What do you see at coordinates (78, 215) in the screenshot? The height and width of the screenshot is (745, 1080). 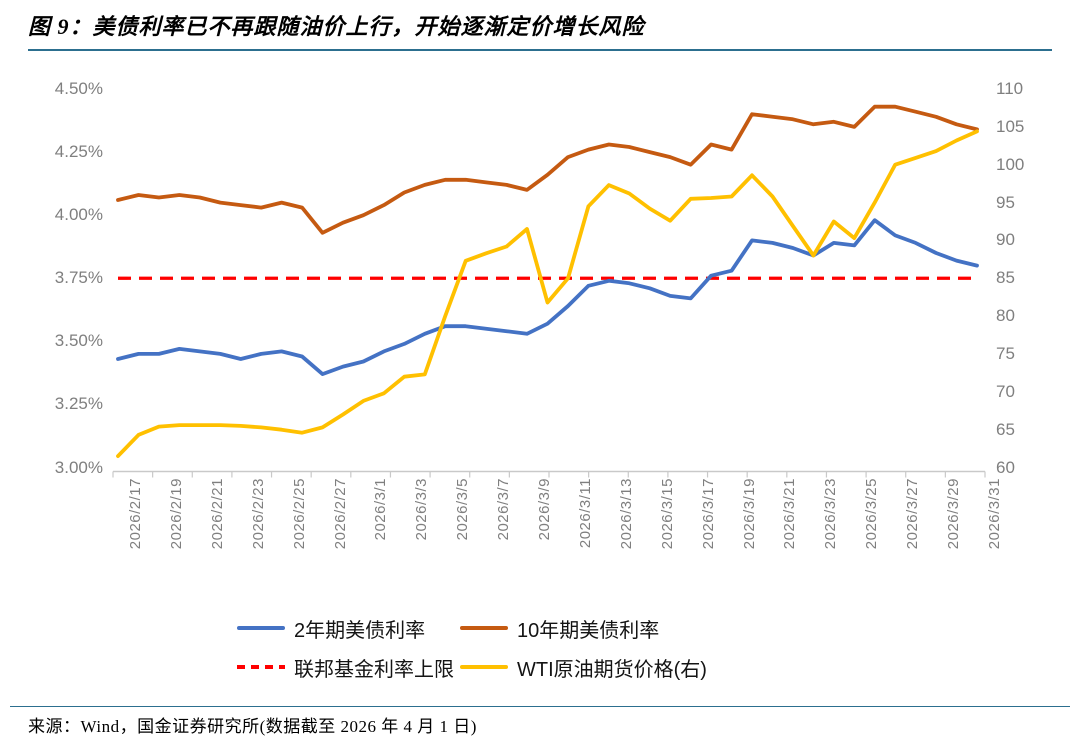 I see `y-axis-label-left: 4.00%` at bounding box center [78, 215].